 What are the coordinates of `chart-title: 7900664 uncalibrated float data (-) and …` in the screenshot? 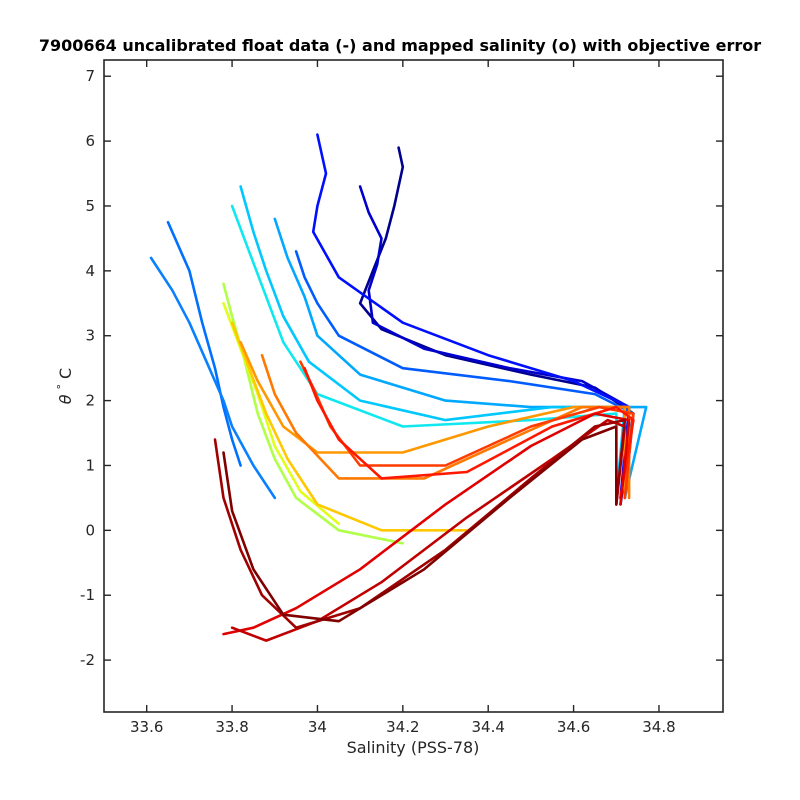 It's located at (400, 45).